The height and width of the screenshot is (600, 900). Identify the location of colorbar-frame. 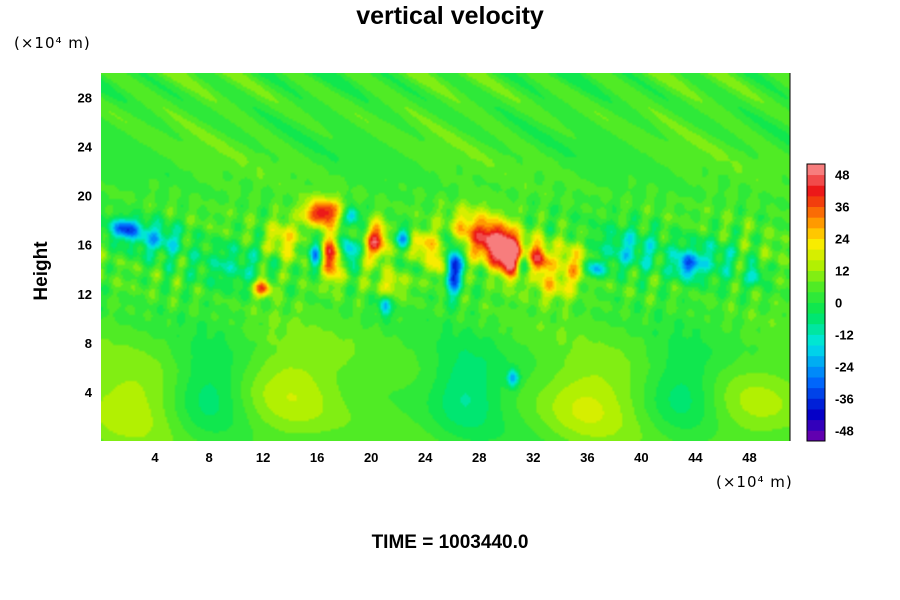
(816, 302).